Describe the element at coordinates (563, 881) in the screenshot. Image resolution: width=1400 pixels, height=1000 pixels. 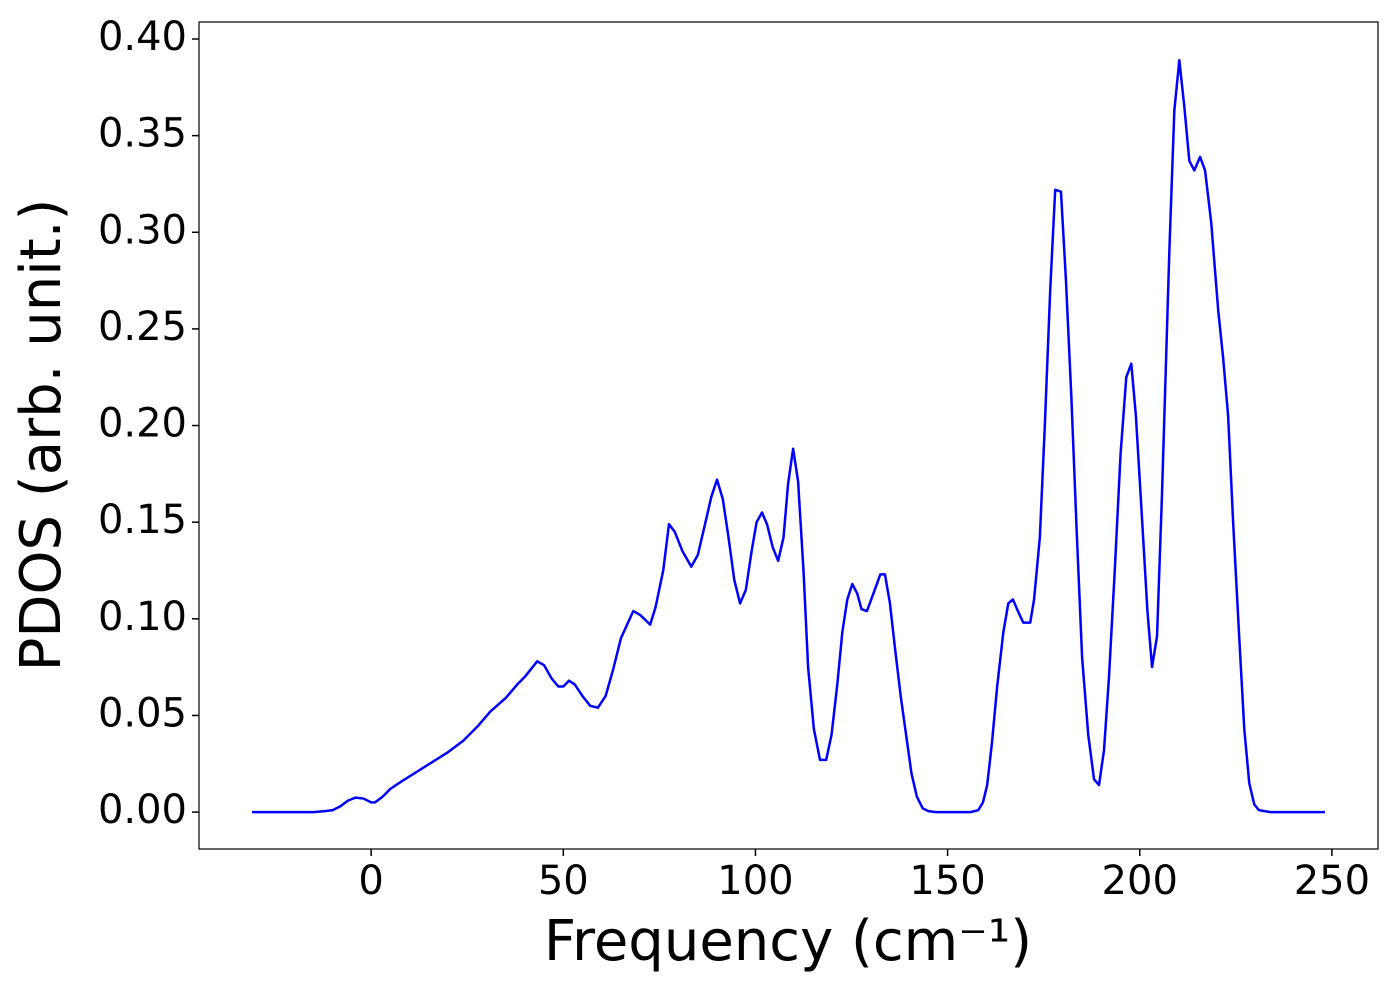
I see `x-tick-label: 50` at that location.